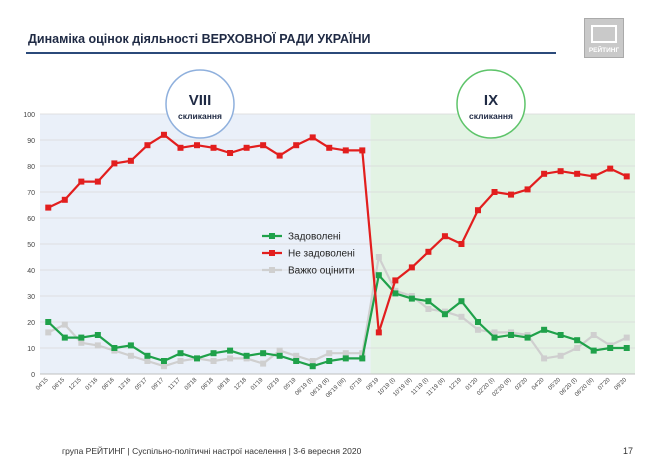  I want to click on x-tick-label: 06'15, so click(59, 384).